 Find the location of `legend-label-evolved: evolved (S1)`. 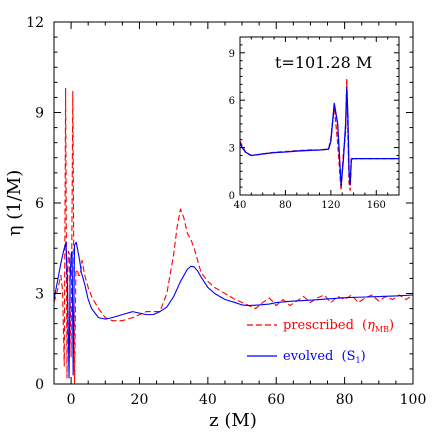

legend-label-evolved: evolved (S1) is located at coordinates (324, 357).